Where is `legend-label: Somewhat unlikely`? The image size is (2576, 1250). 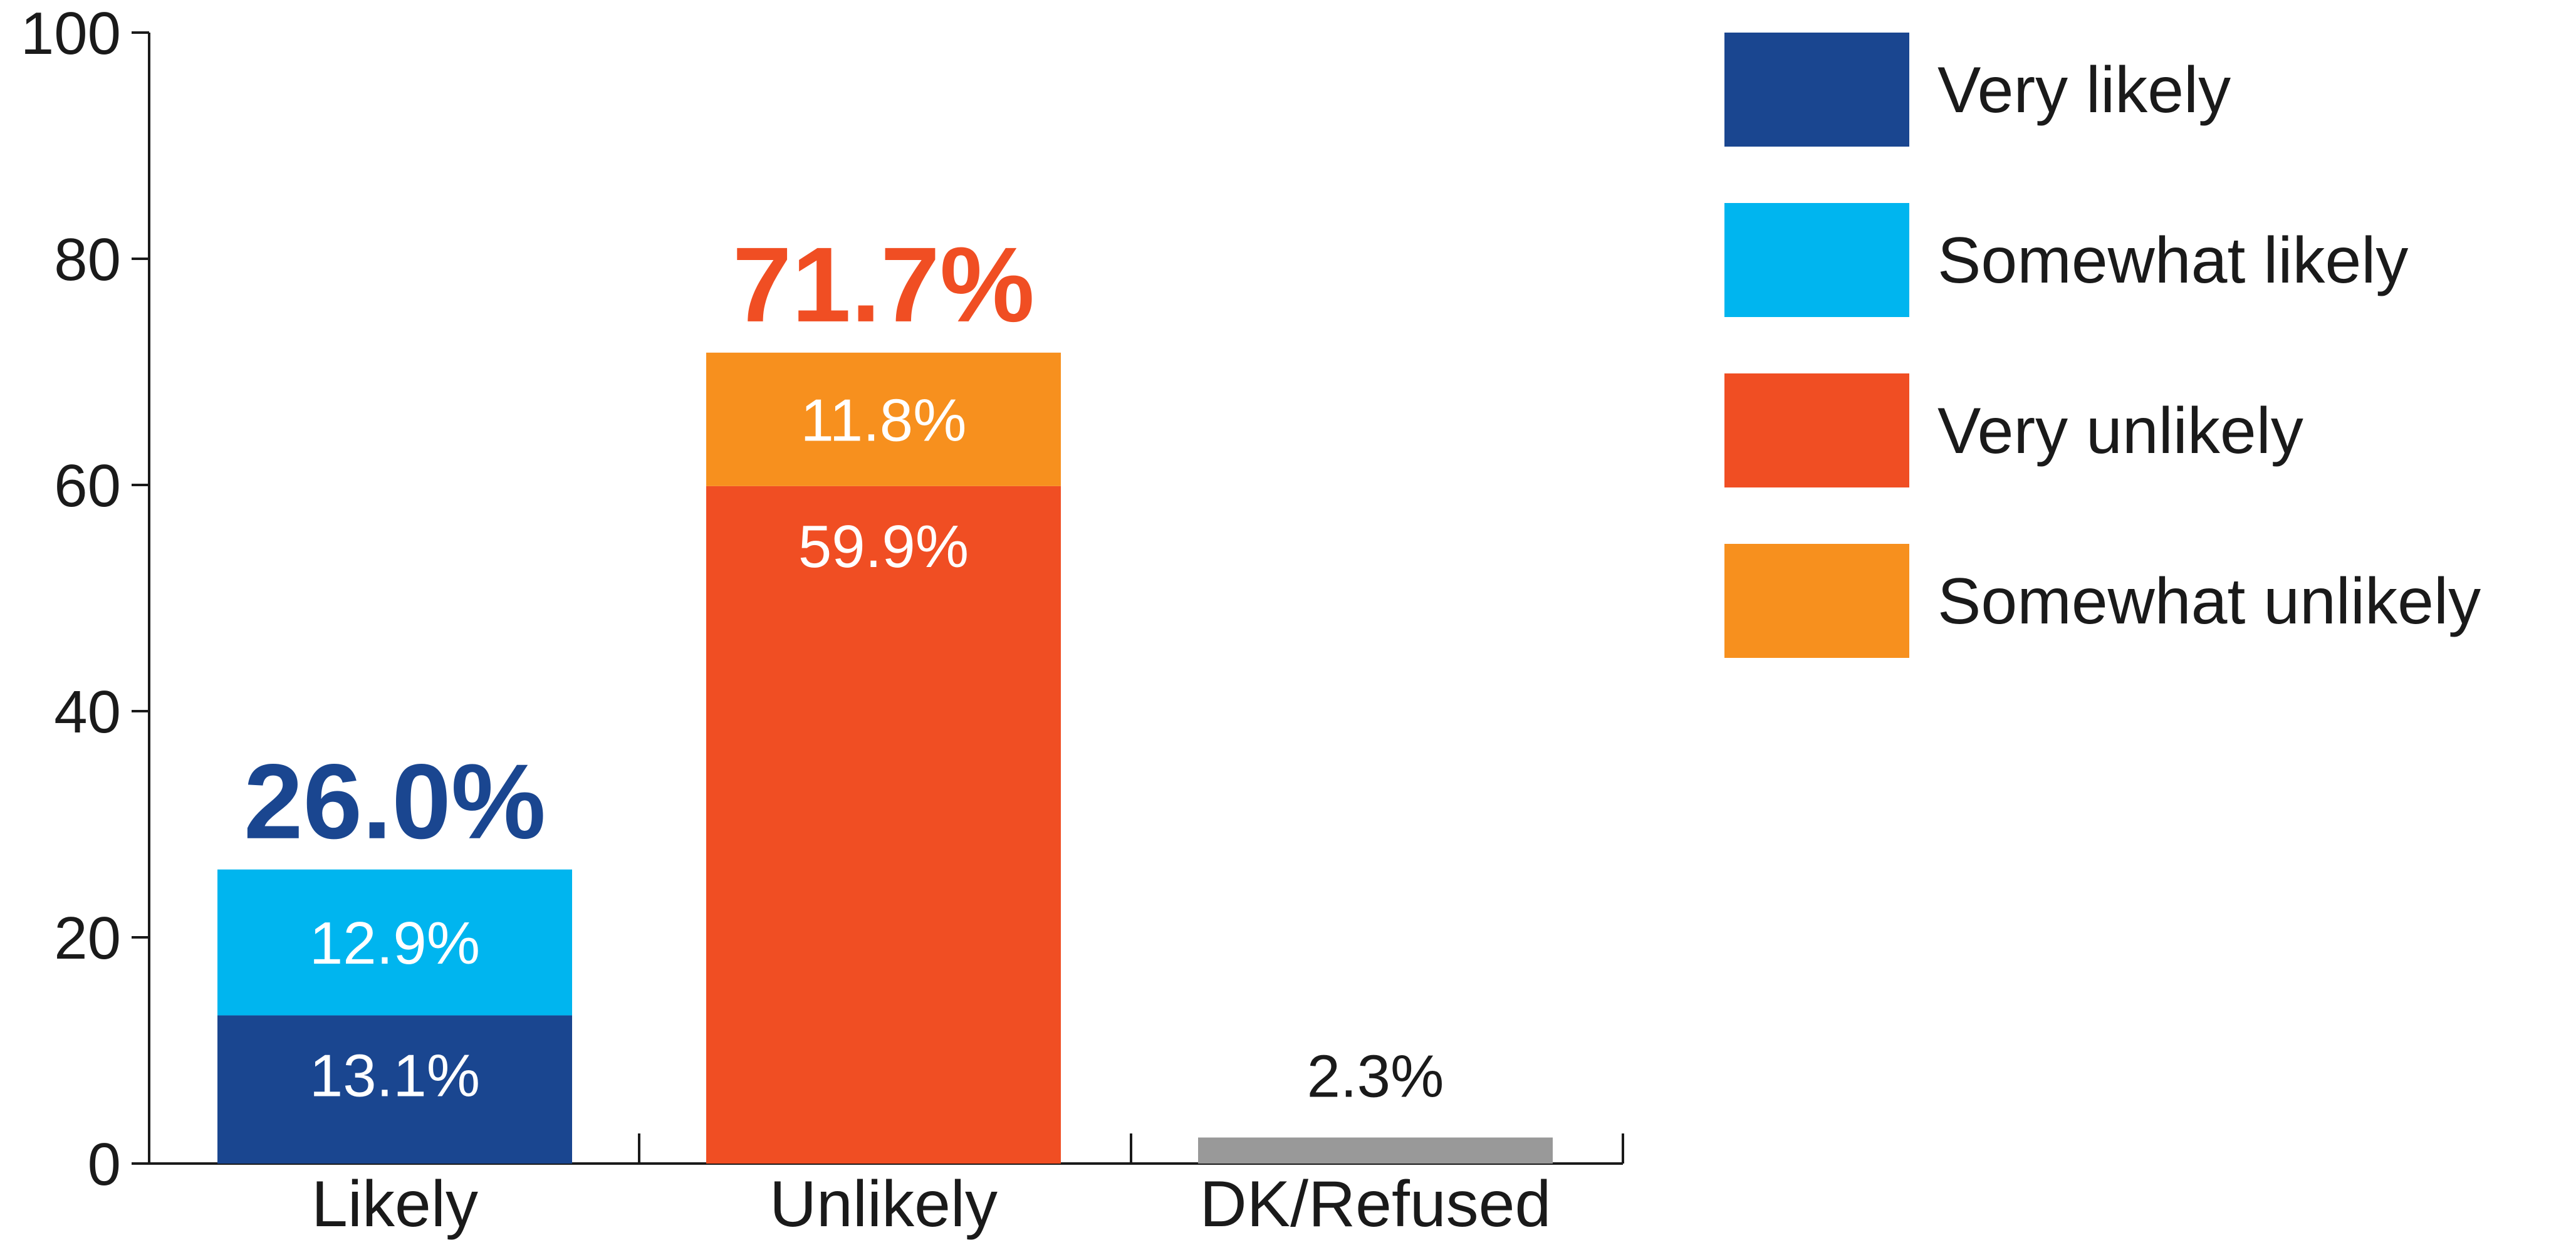 legend-label: Somewhat unlikely is located at coordinates (2209, 601).